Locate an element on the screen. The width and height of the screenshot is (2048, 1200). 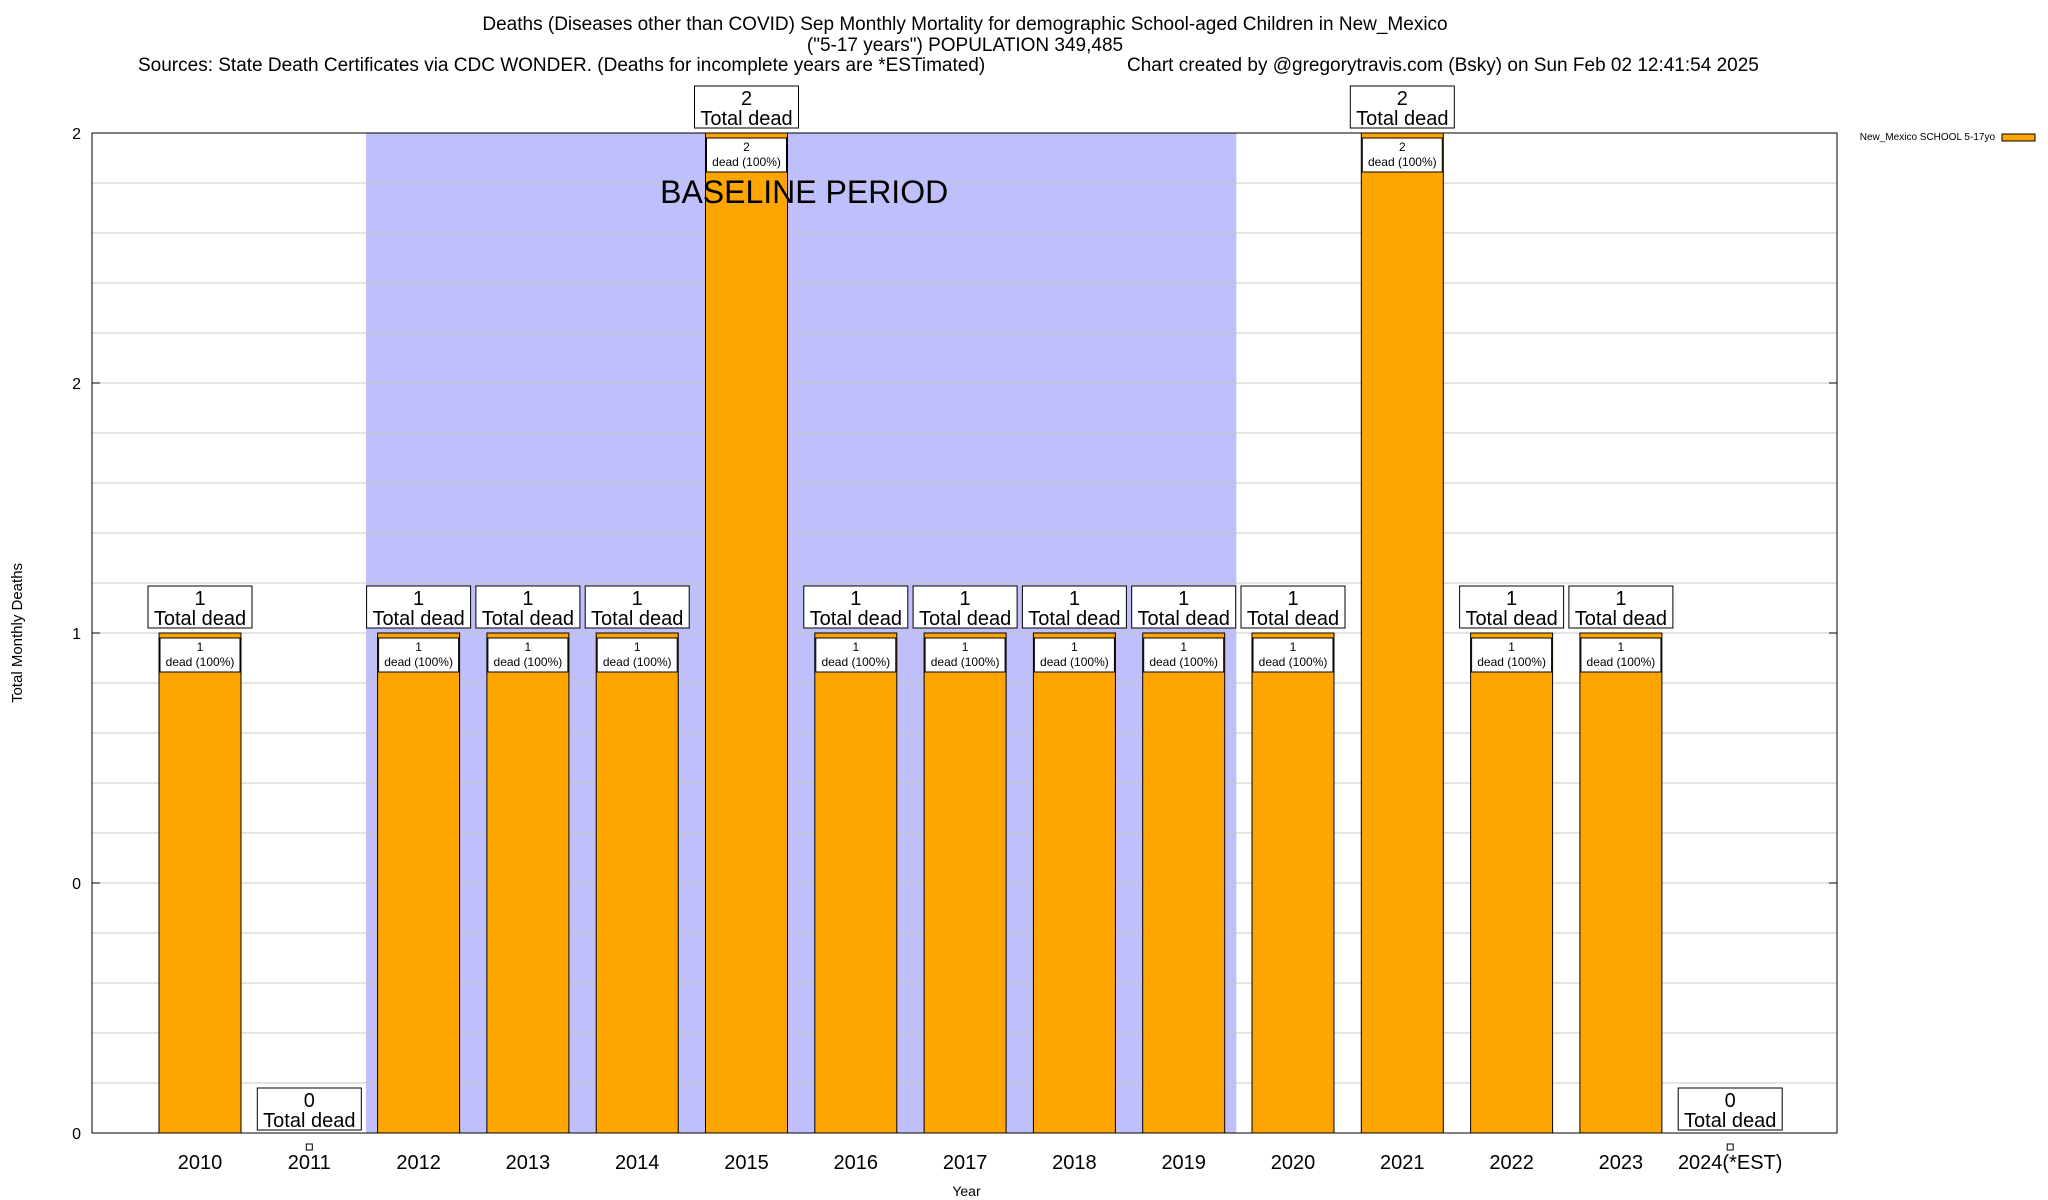
legend-label: New_Mexico SCHOOL 5-17yo is located at coordinates (1928, 137).